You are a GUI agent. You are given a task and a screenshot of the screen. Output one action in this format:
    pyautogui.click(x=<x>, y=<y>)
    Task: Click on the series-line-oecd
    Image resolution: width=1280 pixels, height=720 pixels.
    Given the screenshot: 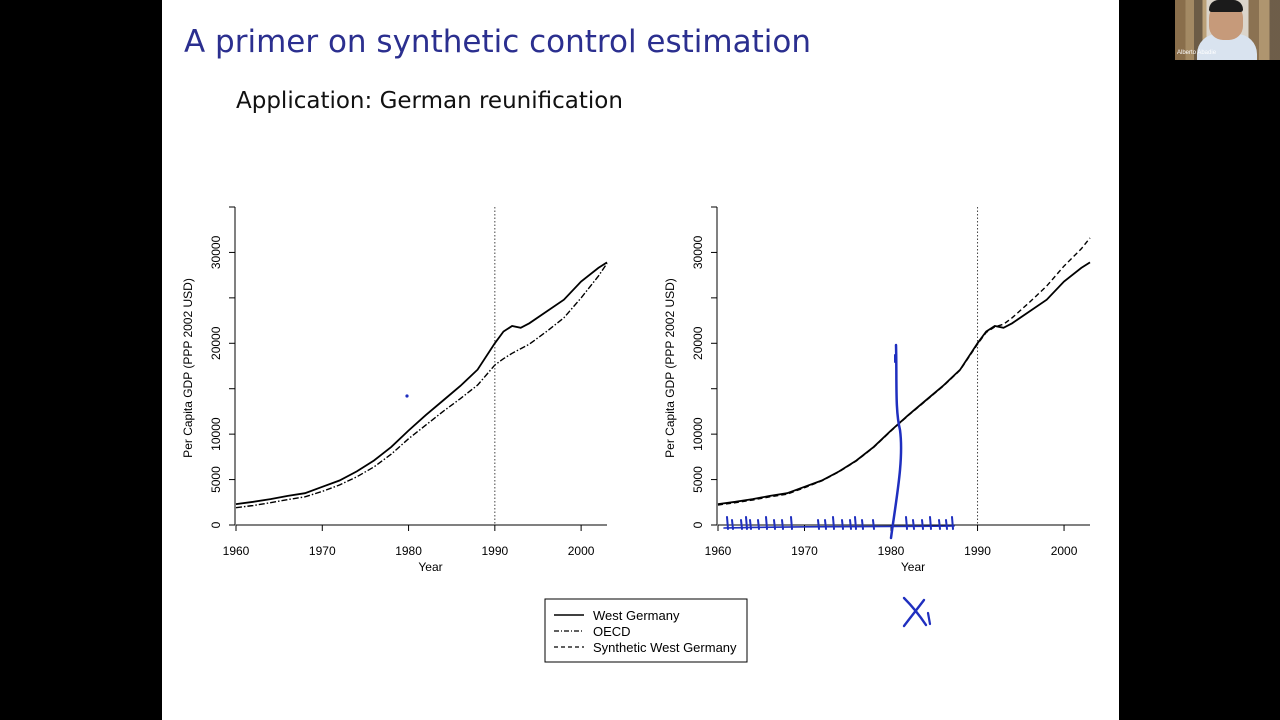 What is the action you would take?
    pyautogui.click(x=421, y=385)
    